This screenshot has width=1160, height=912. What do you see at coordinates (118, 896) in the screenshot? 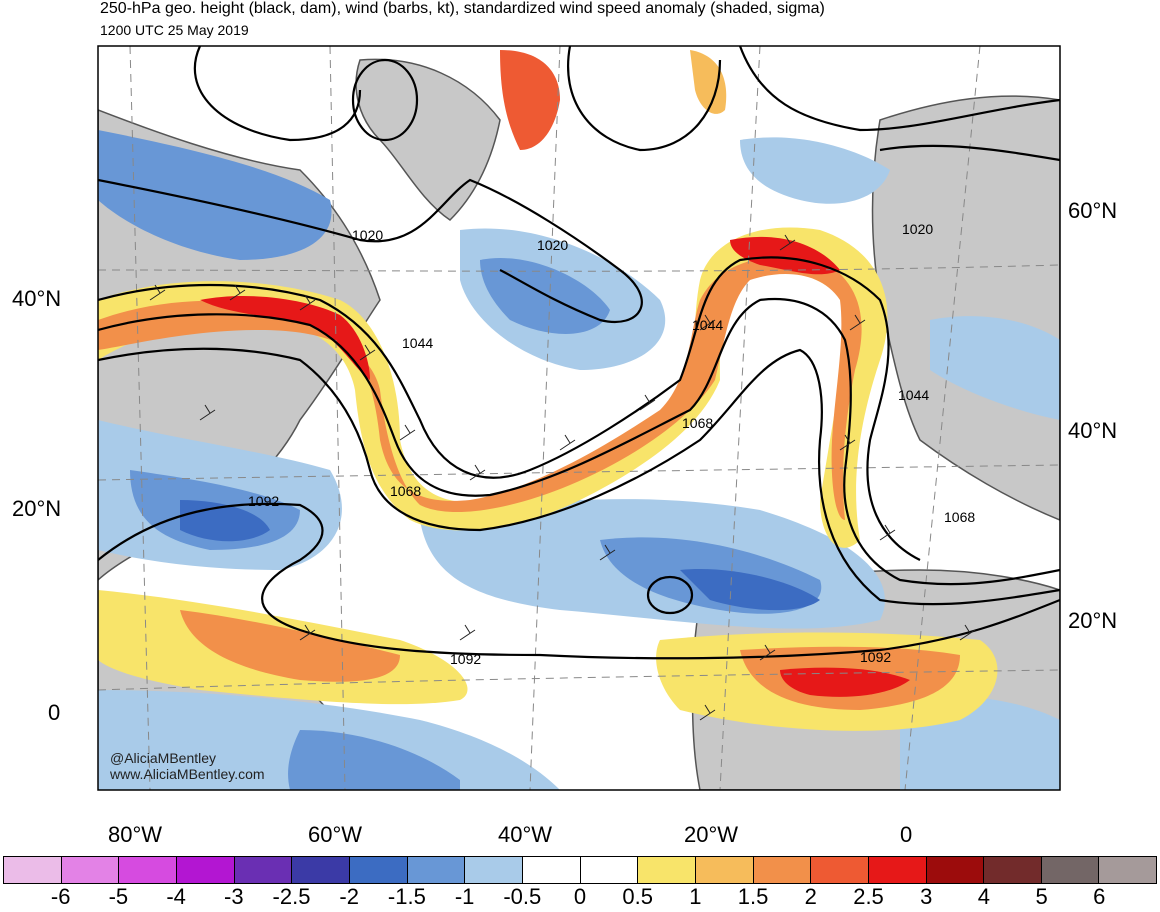
I see `colorbar-label: -5` at bounding box center [118, 896].